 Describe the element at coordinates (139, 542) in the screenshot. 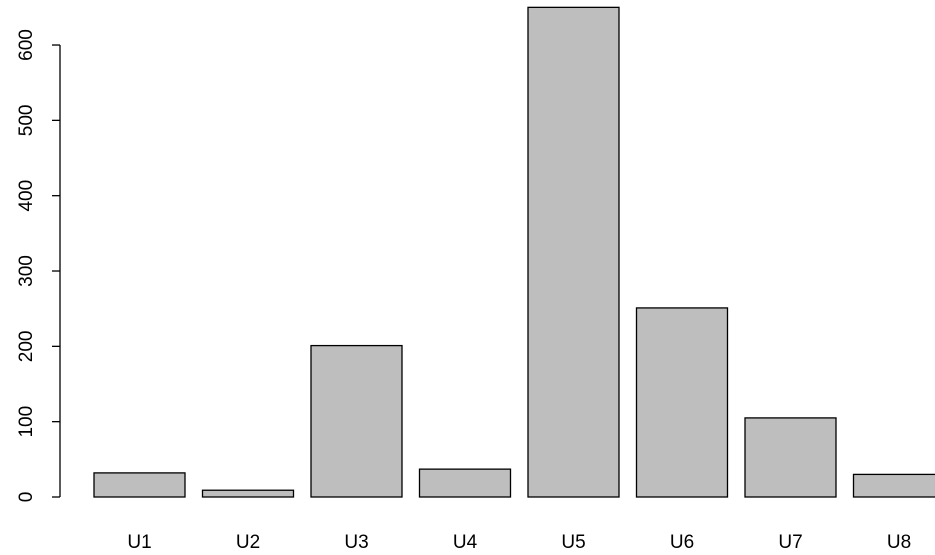

I see `x-tick-label: U1` at that location.